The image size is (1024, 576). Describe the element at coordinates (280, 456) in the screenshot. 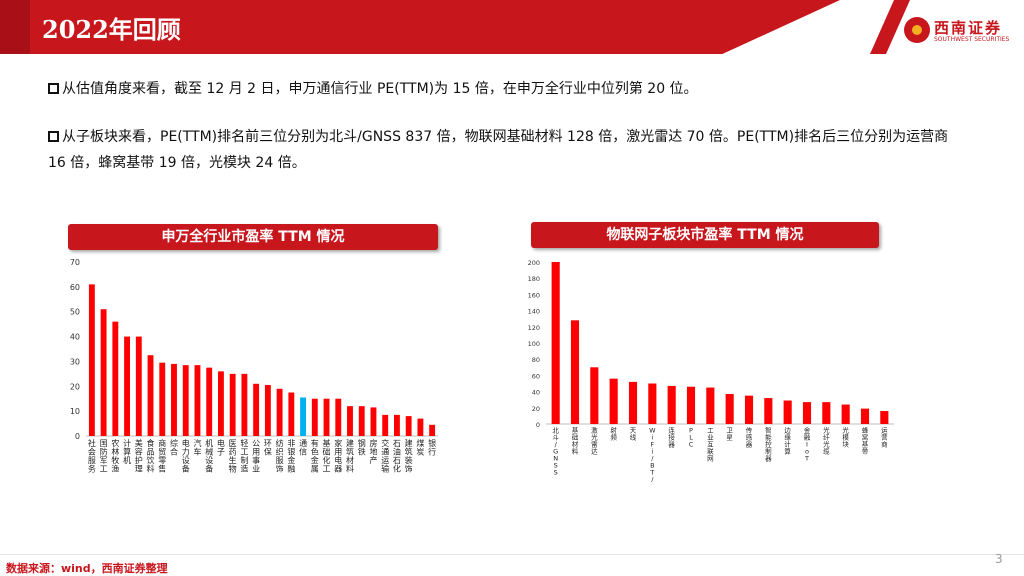

I see `x-tick-label: 纺织服饰` at that location.